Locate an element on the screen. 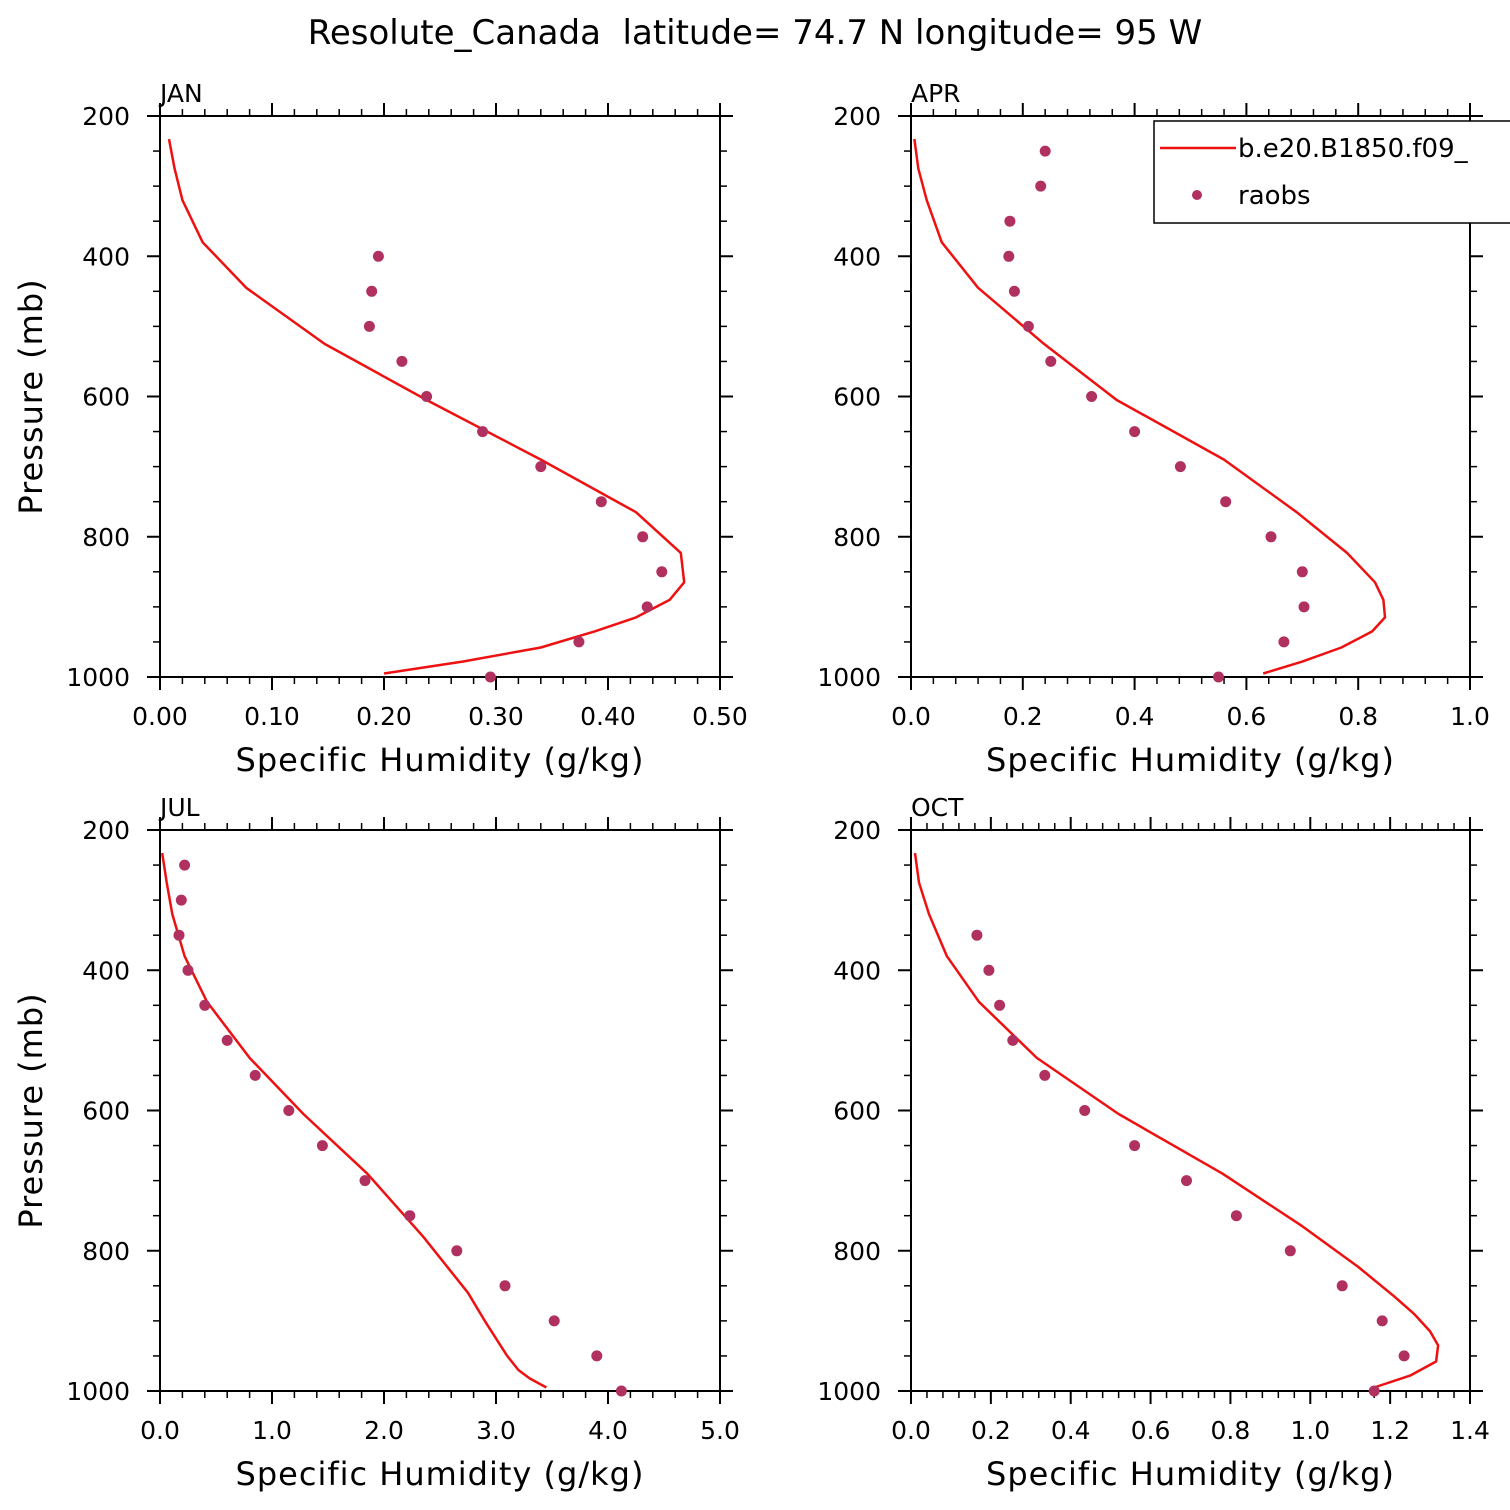 Image resolution: width=1510 pixels, height=1510 pixels. y-tick-label: 200 is located at coordinates (106, 830).